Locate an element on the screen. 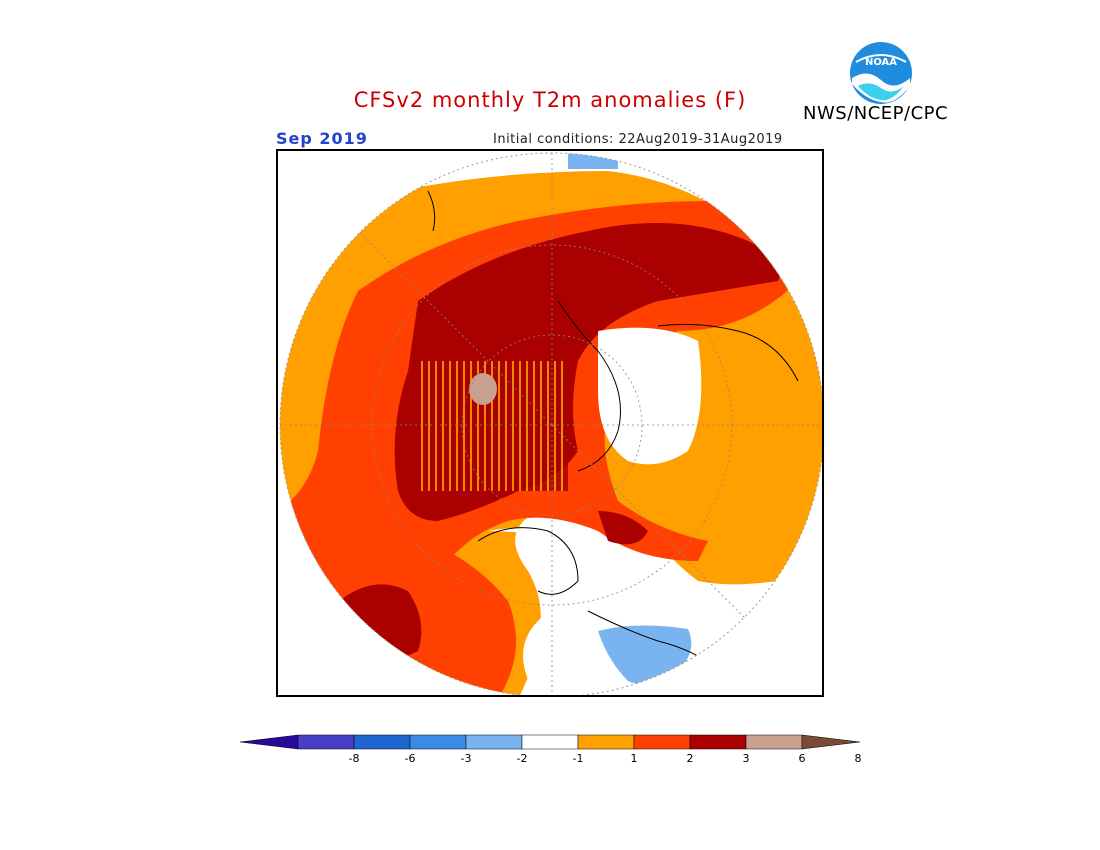 The image size is (1100, 850). colorbar-arrow-low is located at coordinates (269, 742).